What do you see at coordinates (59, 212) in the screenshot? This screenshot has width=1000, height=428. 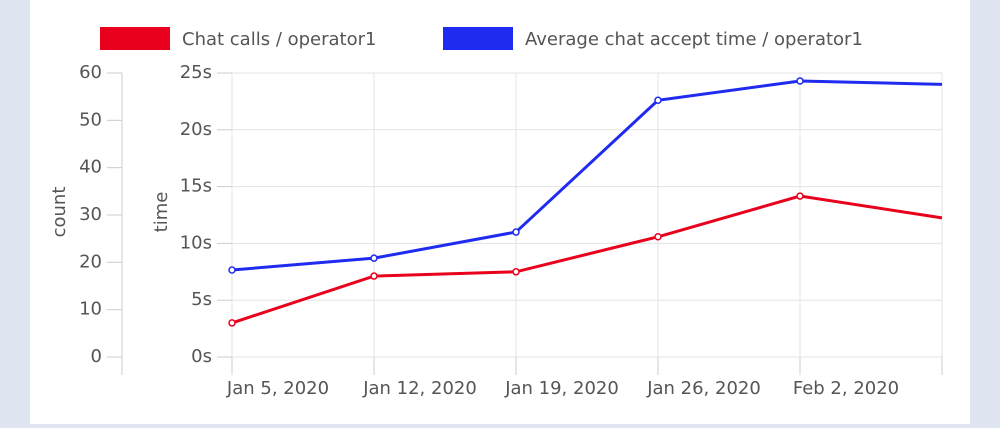 I see `y-axis-title: count` at bounding box center [59, 212].